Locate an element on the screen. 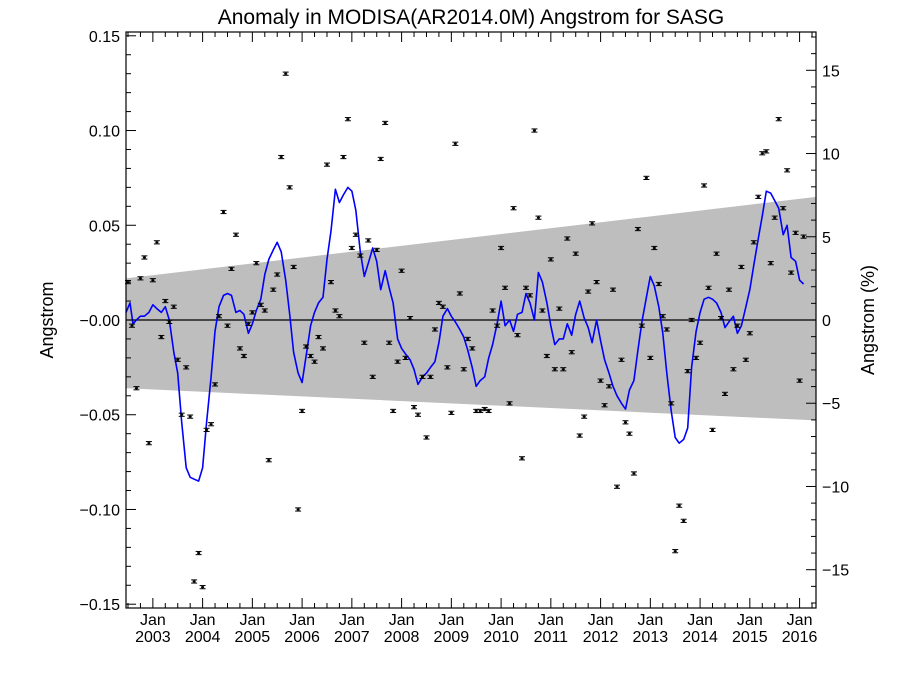  x-tick-year: 2006 is located at coordinates (302, 637).